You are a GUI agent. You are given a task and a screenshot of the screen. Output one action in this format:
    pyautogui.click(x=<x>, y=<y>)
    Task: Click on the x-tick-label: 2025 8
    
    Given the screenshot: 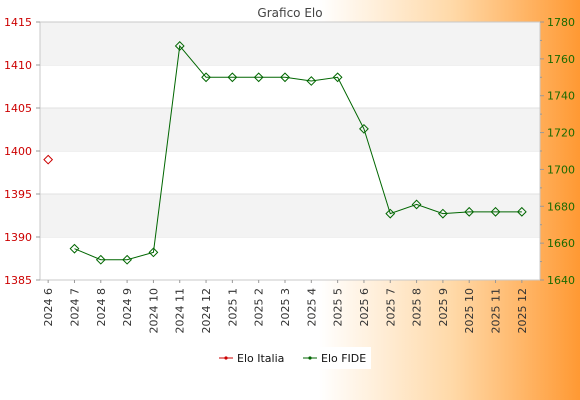 What is the action you would take?
    pyautogui.click(x=417, y=307)
    